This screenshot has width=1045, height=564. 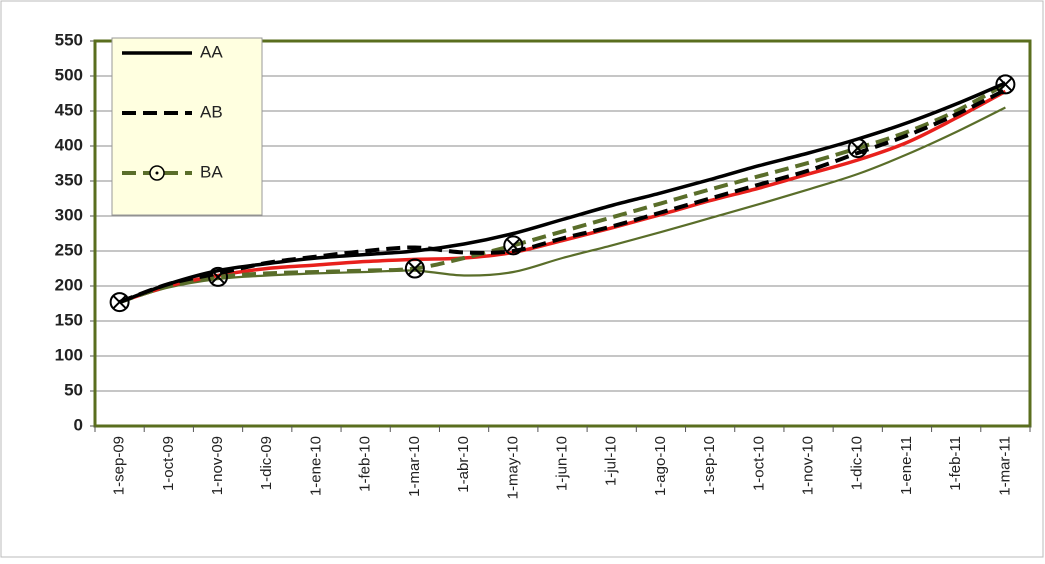 I want to click on legend-label: AB, so click(x=211, y=111).